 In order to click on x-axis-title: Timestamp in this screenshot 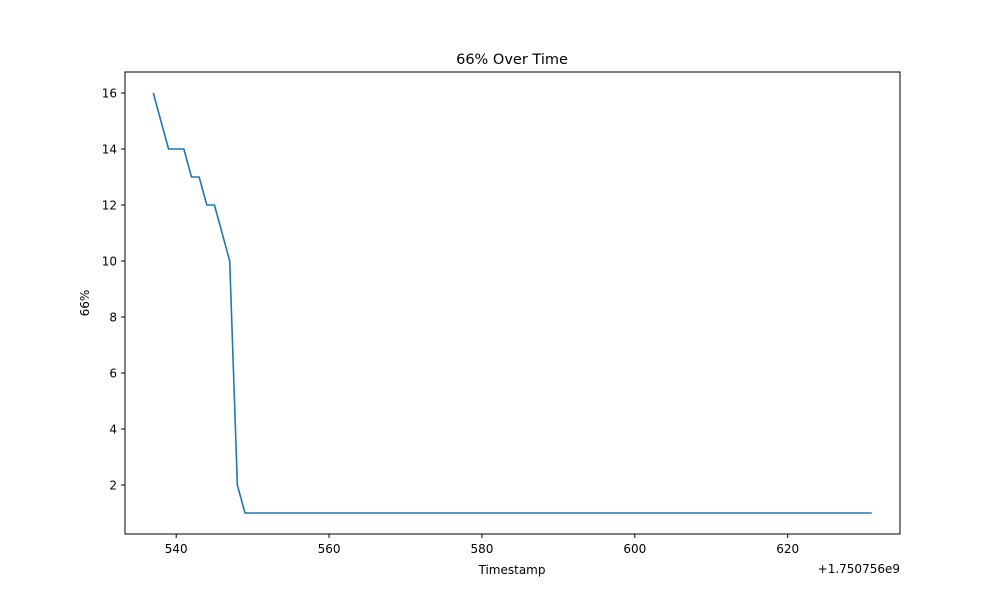, I will do `click(512, 570)`.